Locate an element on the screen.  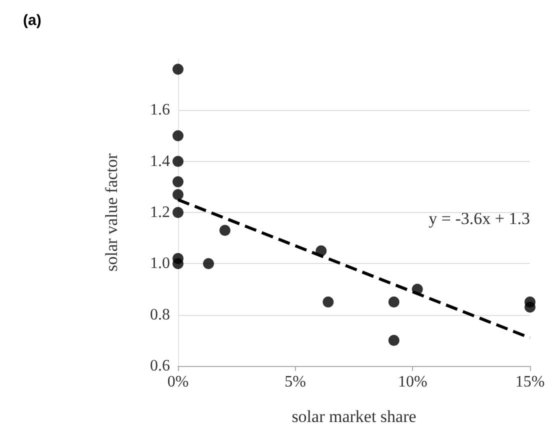
x-tick-label: 15% is located at coordinates (530, 382).